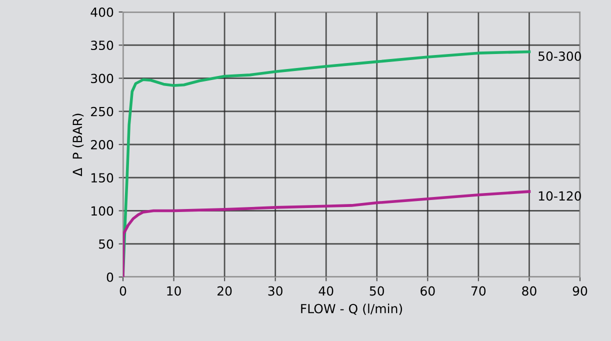 This screenshot has height=341, width=611. Describe the element at coordinates (427, 291) in the screenshot. I see `x-tick-label: 60` at that location.